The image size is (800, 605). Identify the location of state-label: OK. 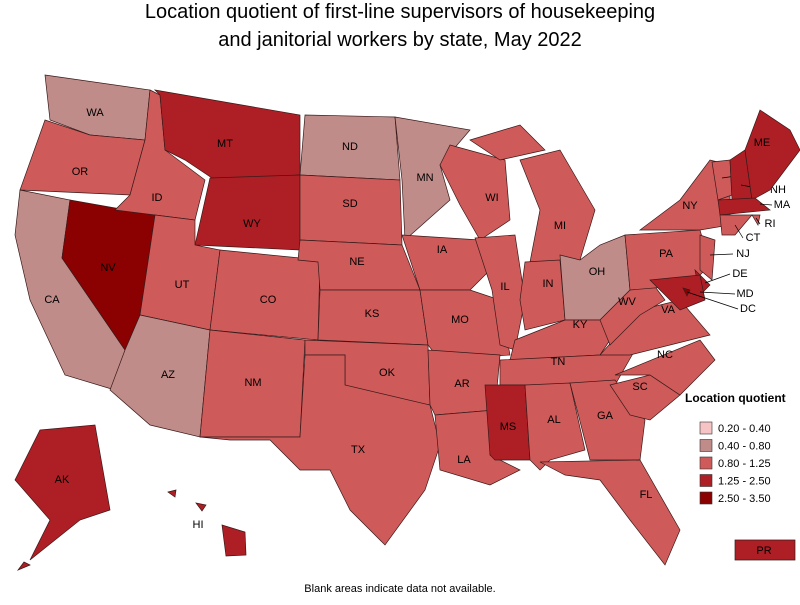
(387, 373).